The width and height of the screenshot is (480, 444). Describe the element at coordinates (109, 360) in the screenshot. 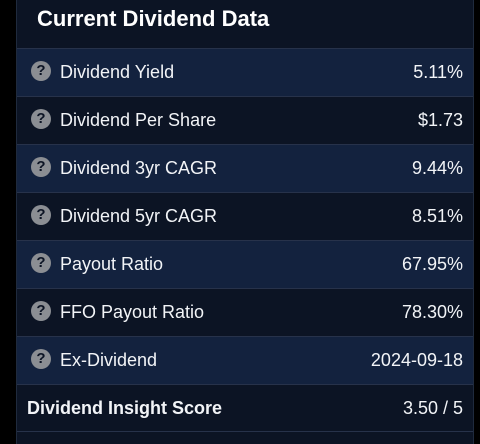

I see `row-label: Ex-Dividend` at that location.